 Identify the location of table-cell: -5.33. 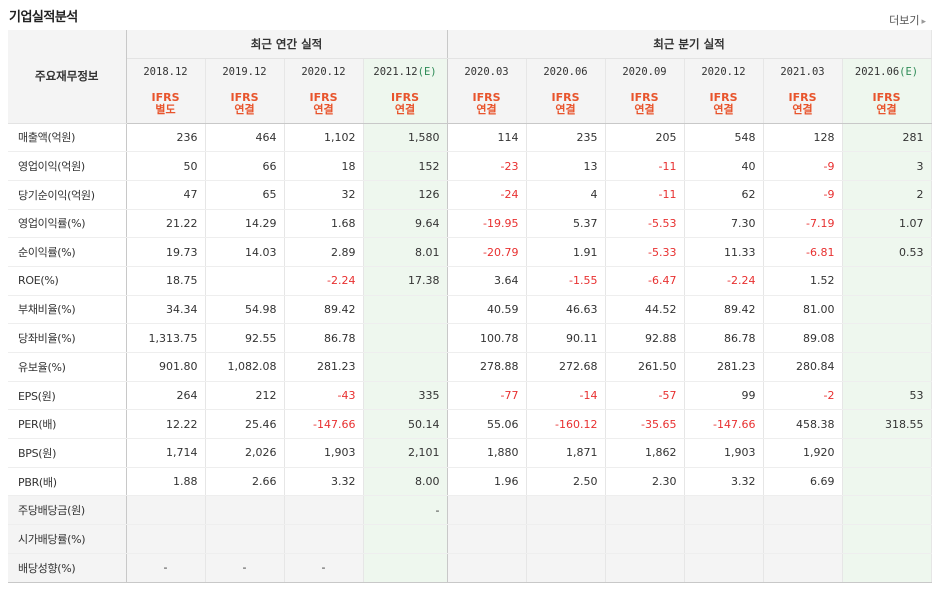
(645, 252).